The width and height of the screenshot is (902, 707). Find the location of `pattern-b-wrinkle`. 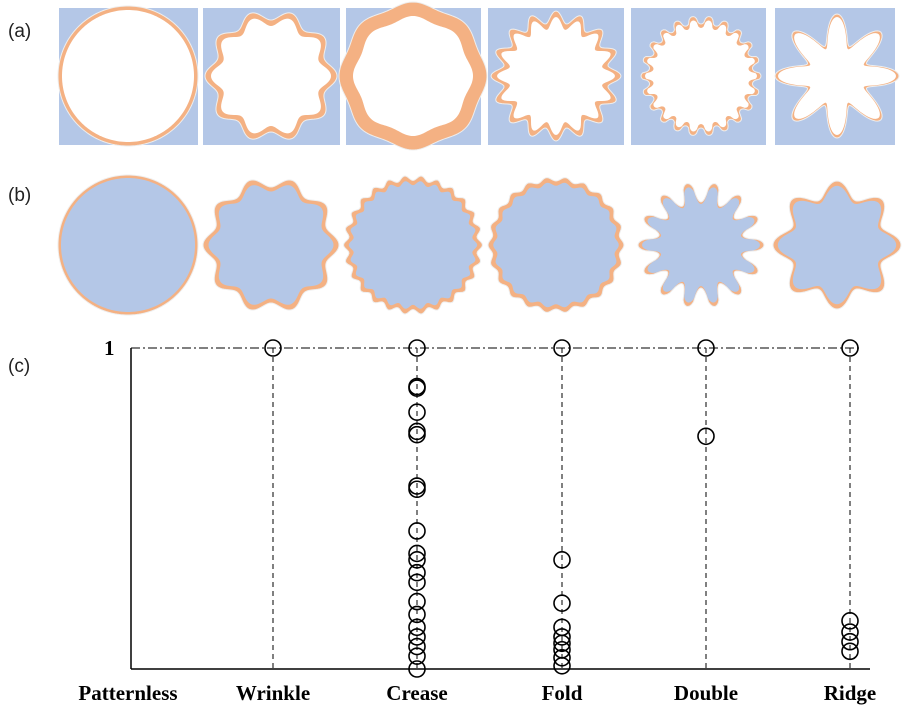

pattern-b-wrinkle is located at coordinates (271, 245).